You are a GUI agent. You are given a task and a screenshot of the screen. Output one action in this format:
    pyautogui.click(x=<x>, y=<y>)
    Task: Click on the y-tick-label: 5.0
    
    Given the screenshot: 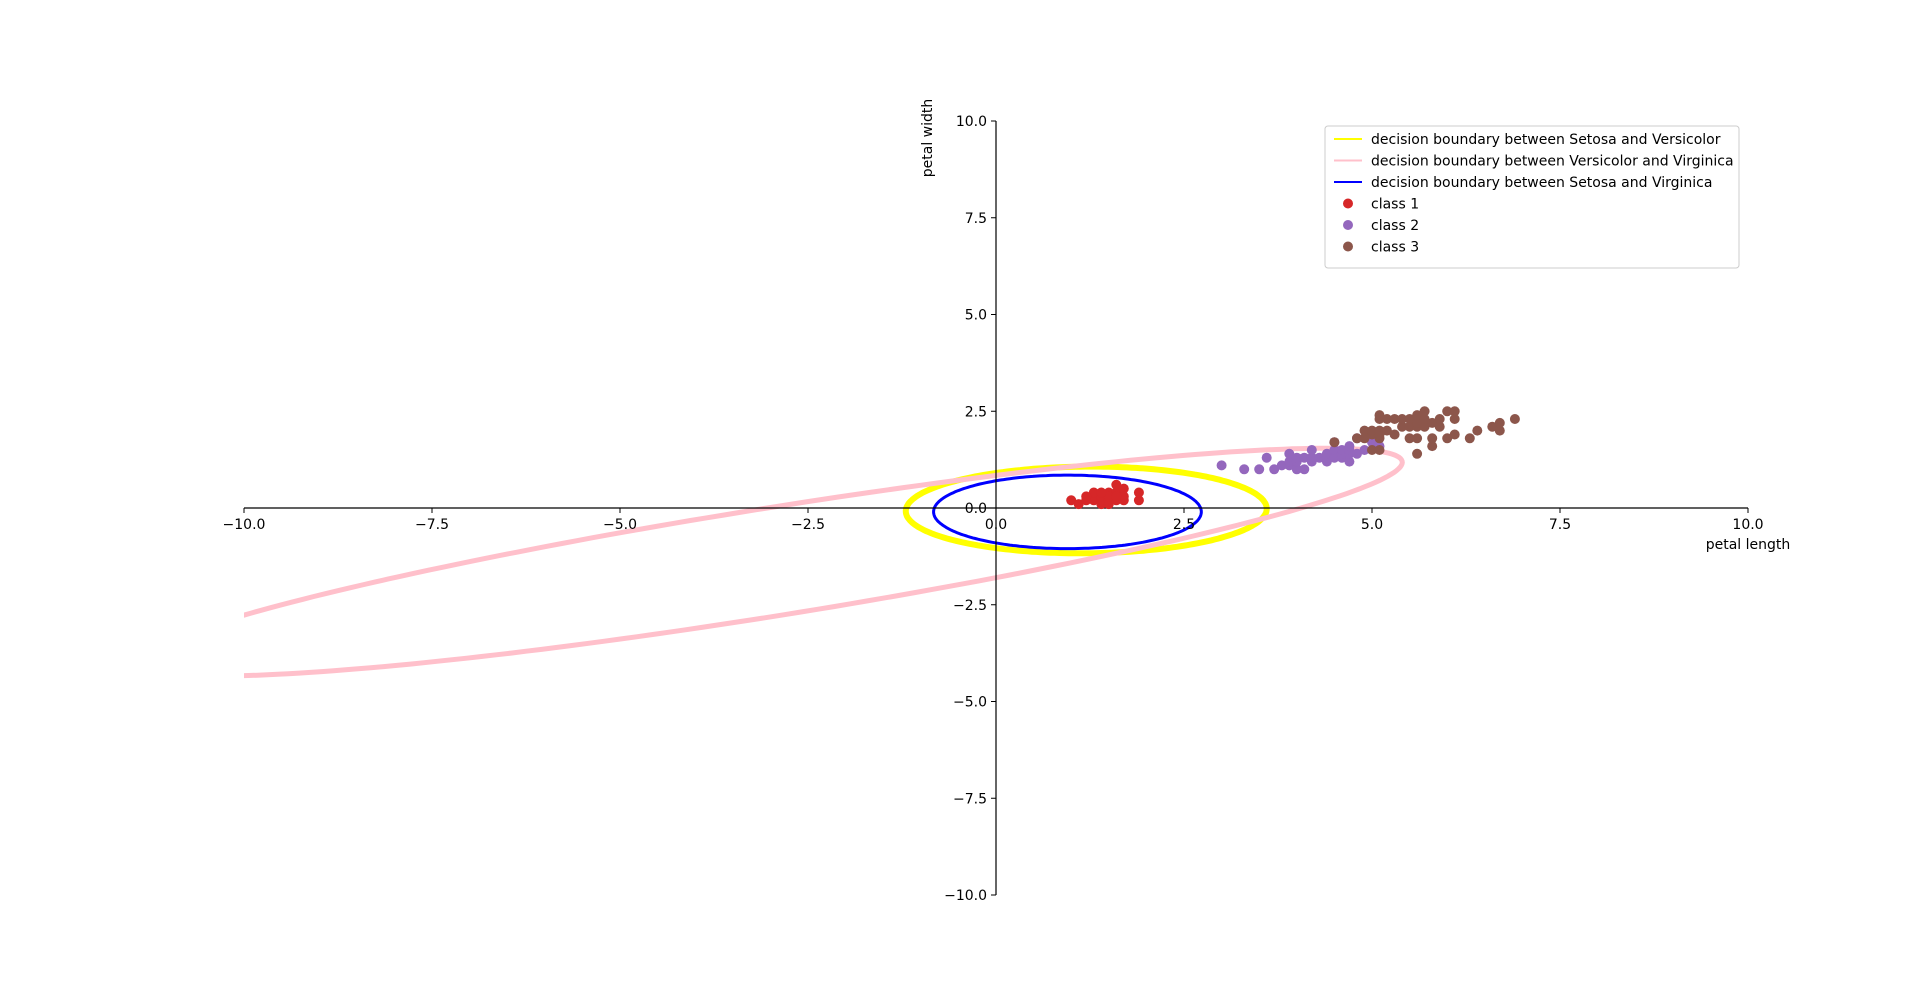 What is the action you would take?
    pyautogui.click(x=976, y=316)
    